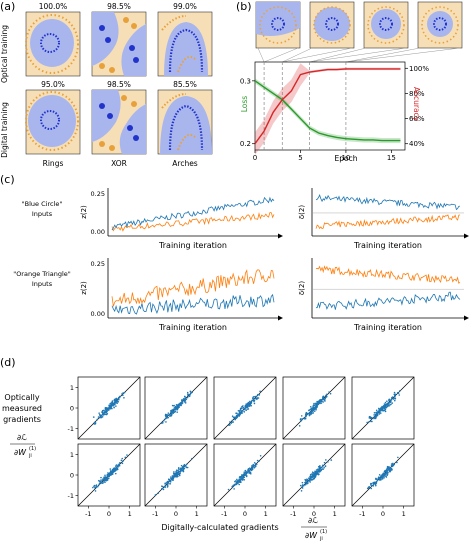  Describe the element at coordinates (8, 362) in the screenshot. I see `panel-label-d: (d)` at that location.